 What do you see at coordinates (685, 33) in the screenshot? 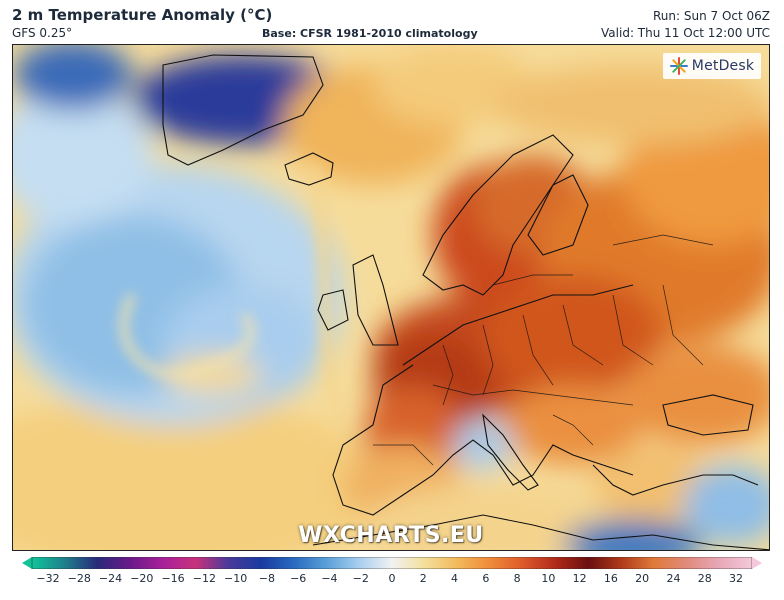
I see `valid-time-label: Valid: Thu 11 Oct 12:00 UTC` at bounding box center [685, 33].